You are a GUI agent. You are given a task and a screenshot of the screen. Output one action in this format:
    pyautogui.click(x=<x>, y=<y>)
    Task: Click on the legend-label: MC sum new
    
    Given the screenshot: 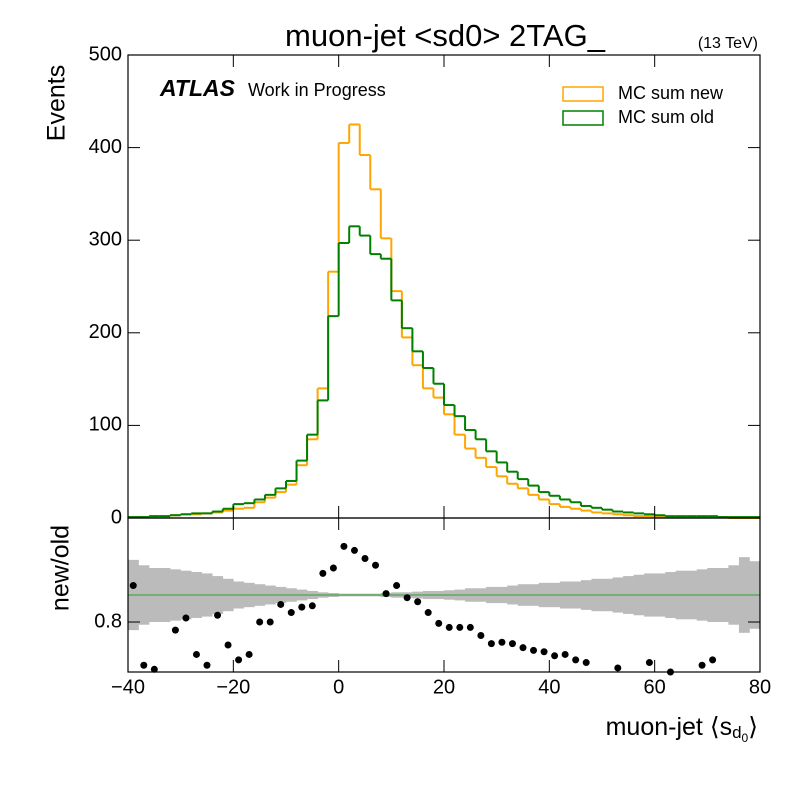 What is the action you would take?
    pyautogui.click(x=671, y=93)
    